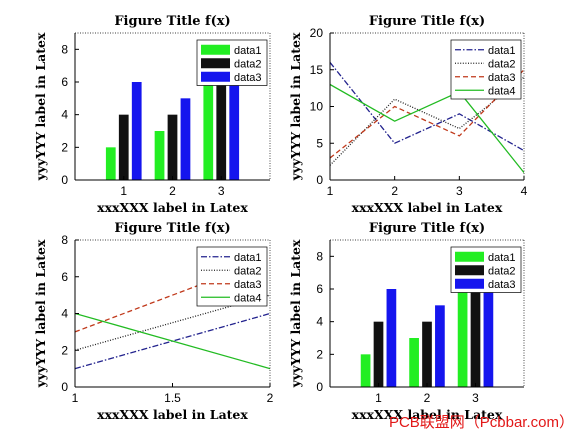 The width and height of the screenshot is (580, 435). What do you see at coordinates (317, 107) in the screenshot?
I see `y-tick-label: 10` at bounding box center [317, 107].